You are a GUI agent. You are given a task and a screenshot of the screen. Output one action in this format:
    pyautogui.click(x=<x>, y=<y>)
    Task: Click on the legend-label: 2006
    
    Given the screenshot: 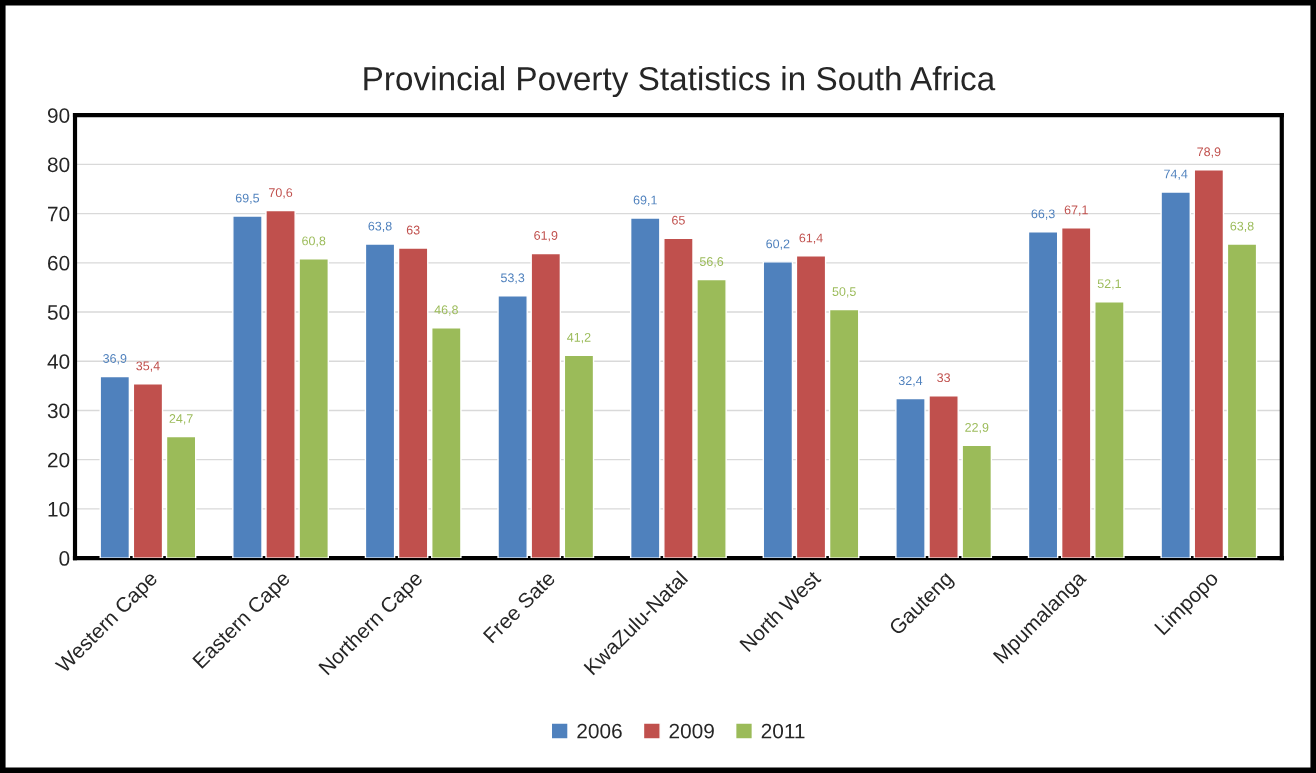 What is the action you would take?
    pyautogui.click(x=599, y=731)
    